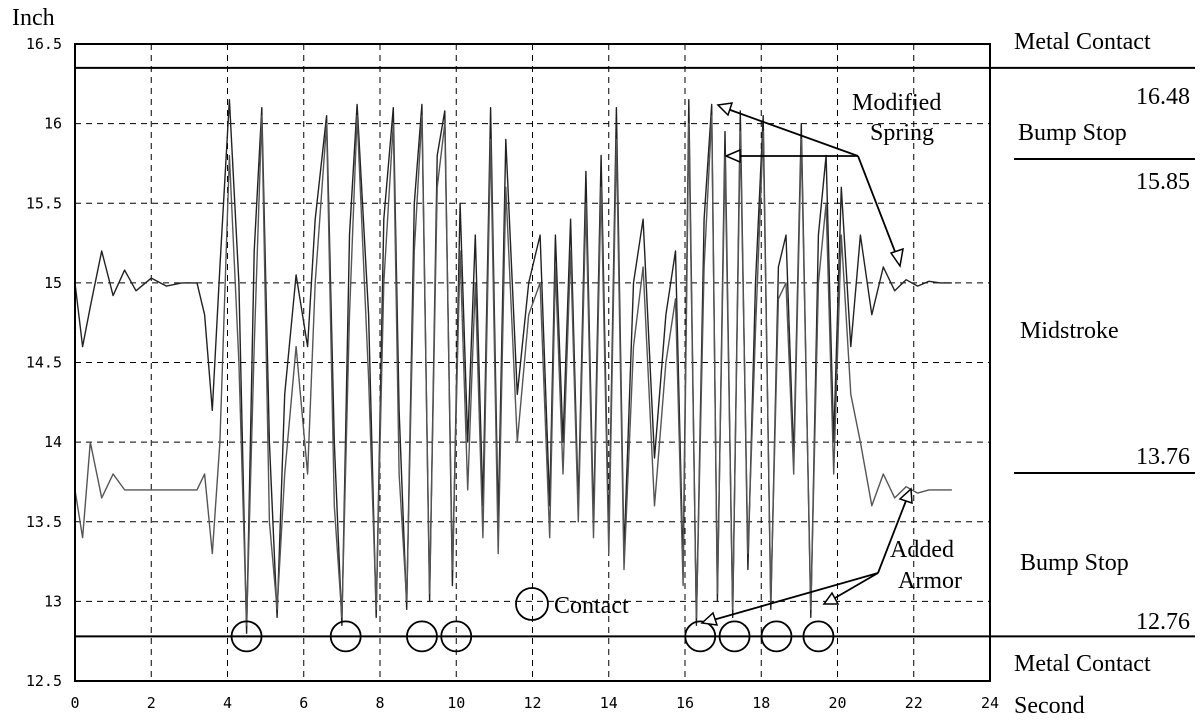  What do you see at coordinates (44, 522) in the screenshot?
I see `y-tick-label: 13.5` at bounding box center [44, 522].